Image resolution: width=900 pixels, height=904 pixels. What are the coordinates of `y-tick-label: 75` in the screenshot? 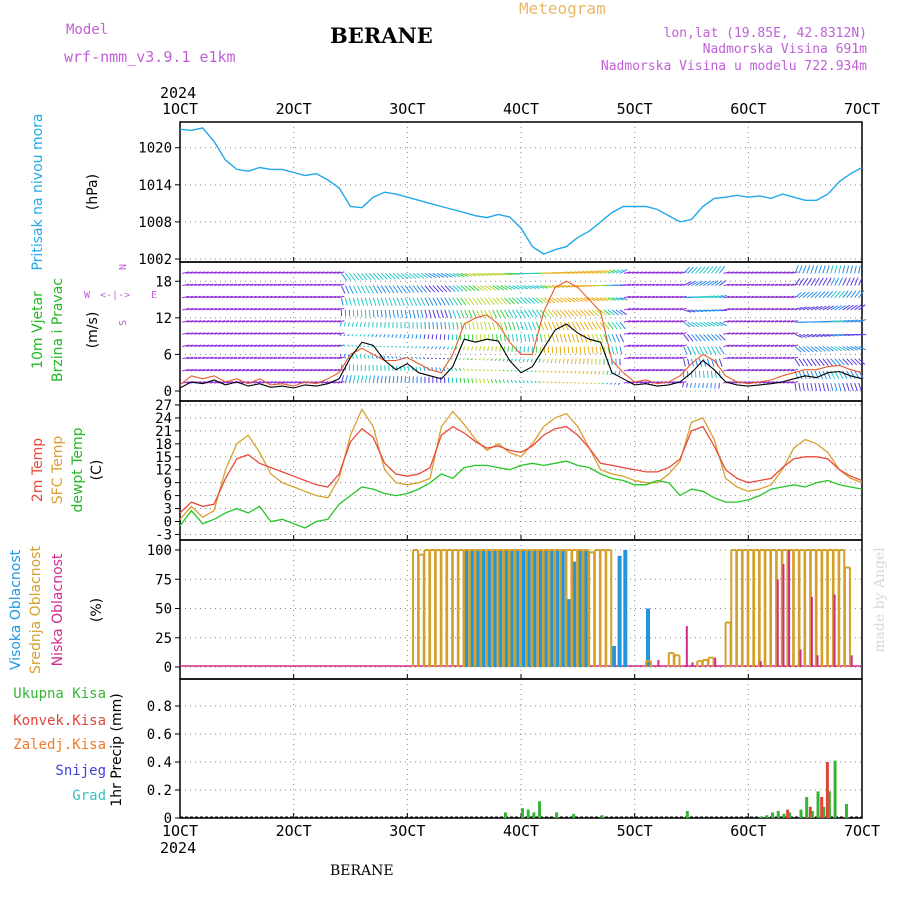 It's located at (163, 580).